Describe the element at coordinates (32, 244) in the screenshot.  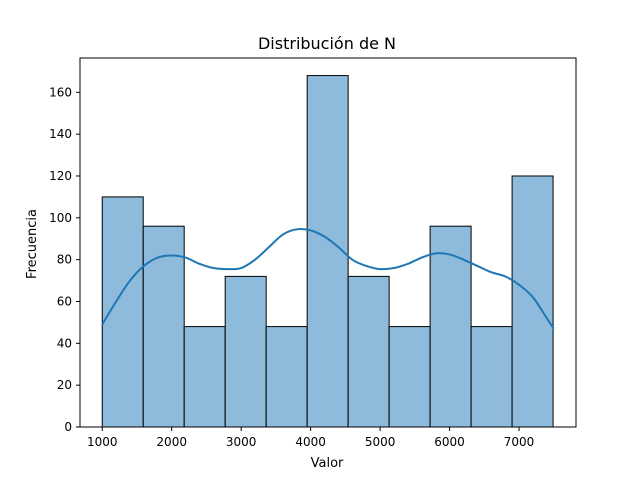
I see `y-axis-label: Frecuencia` at that location.